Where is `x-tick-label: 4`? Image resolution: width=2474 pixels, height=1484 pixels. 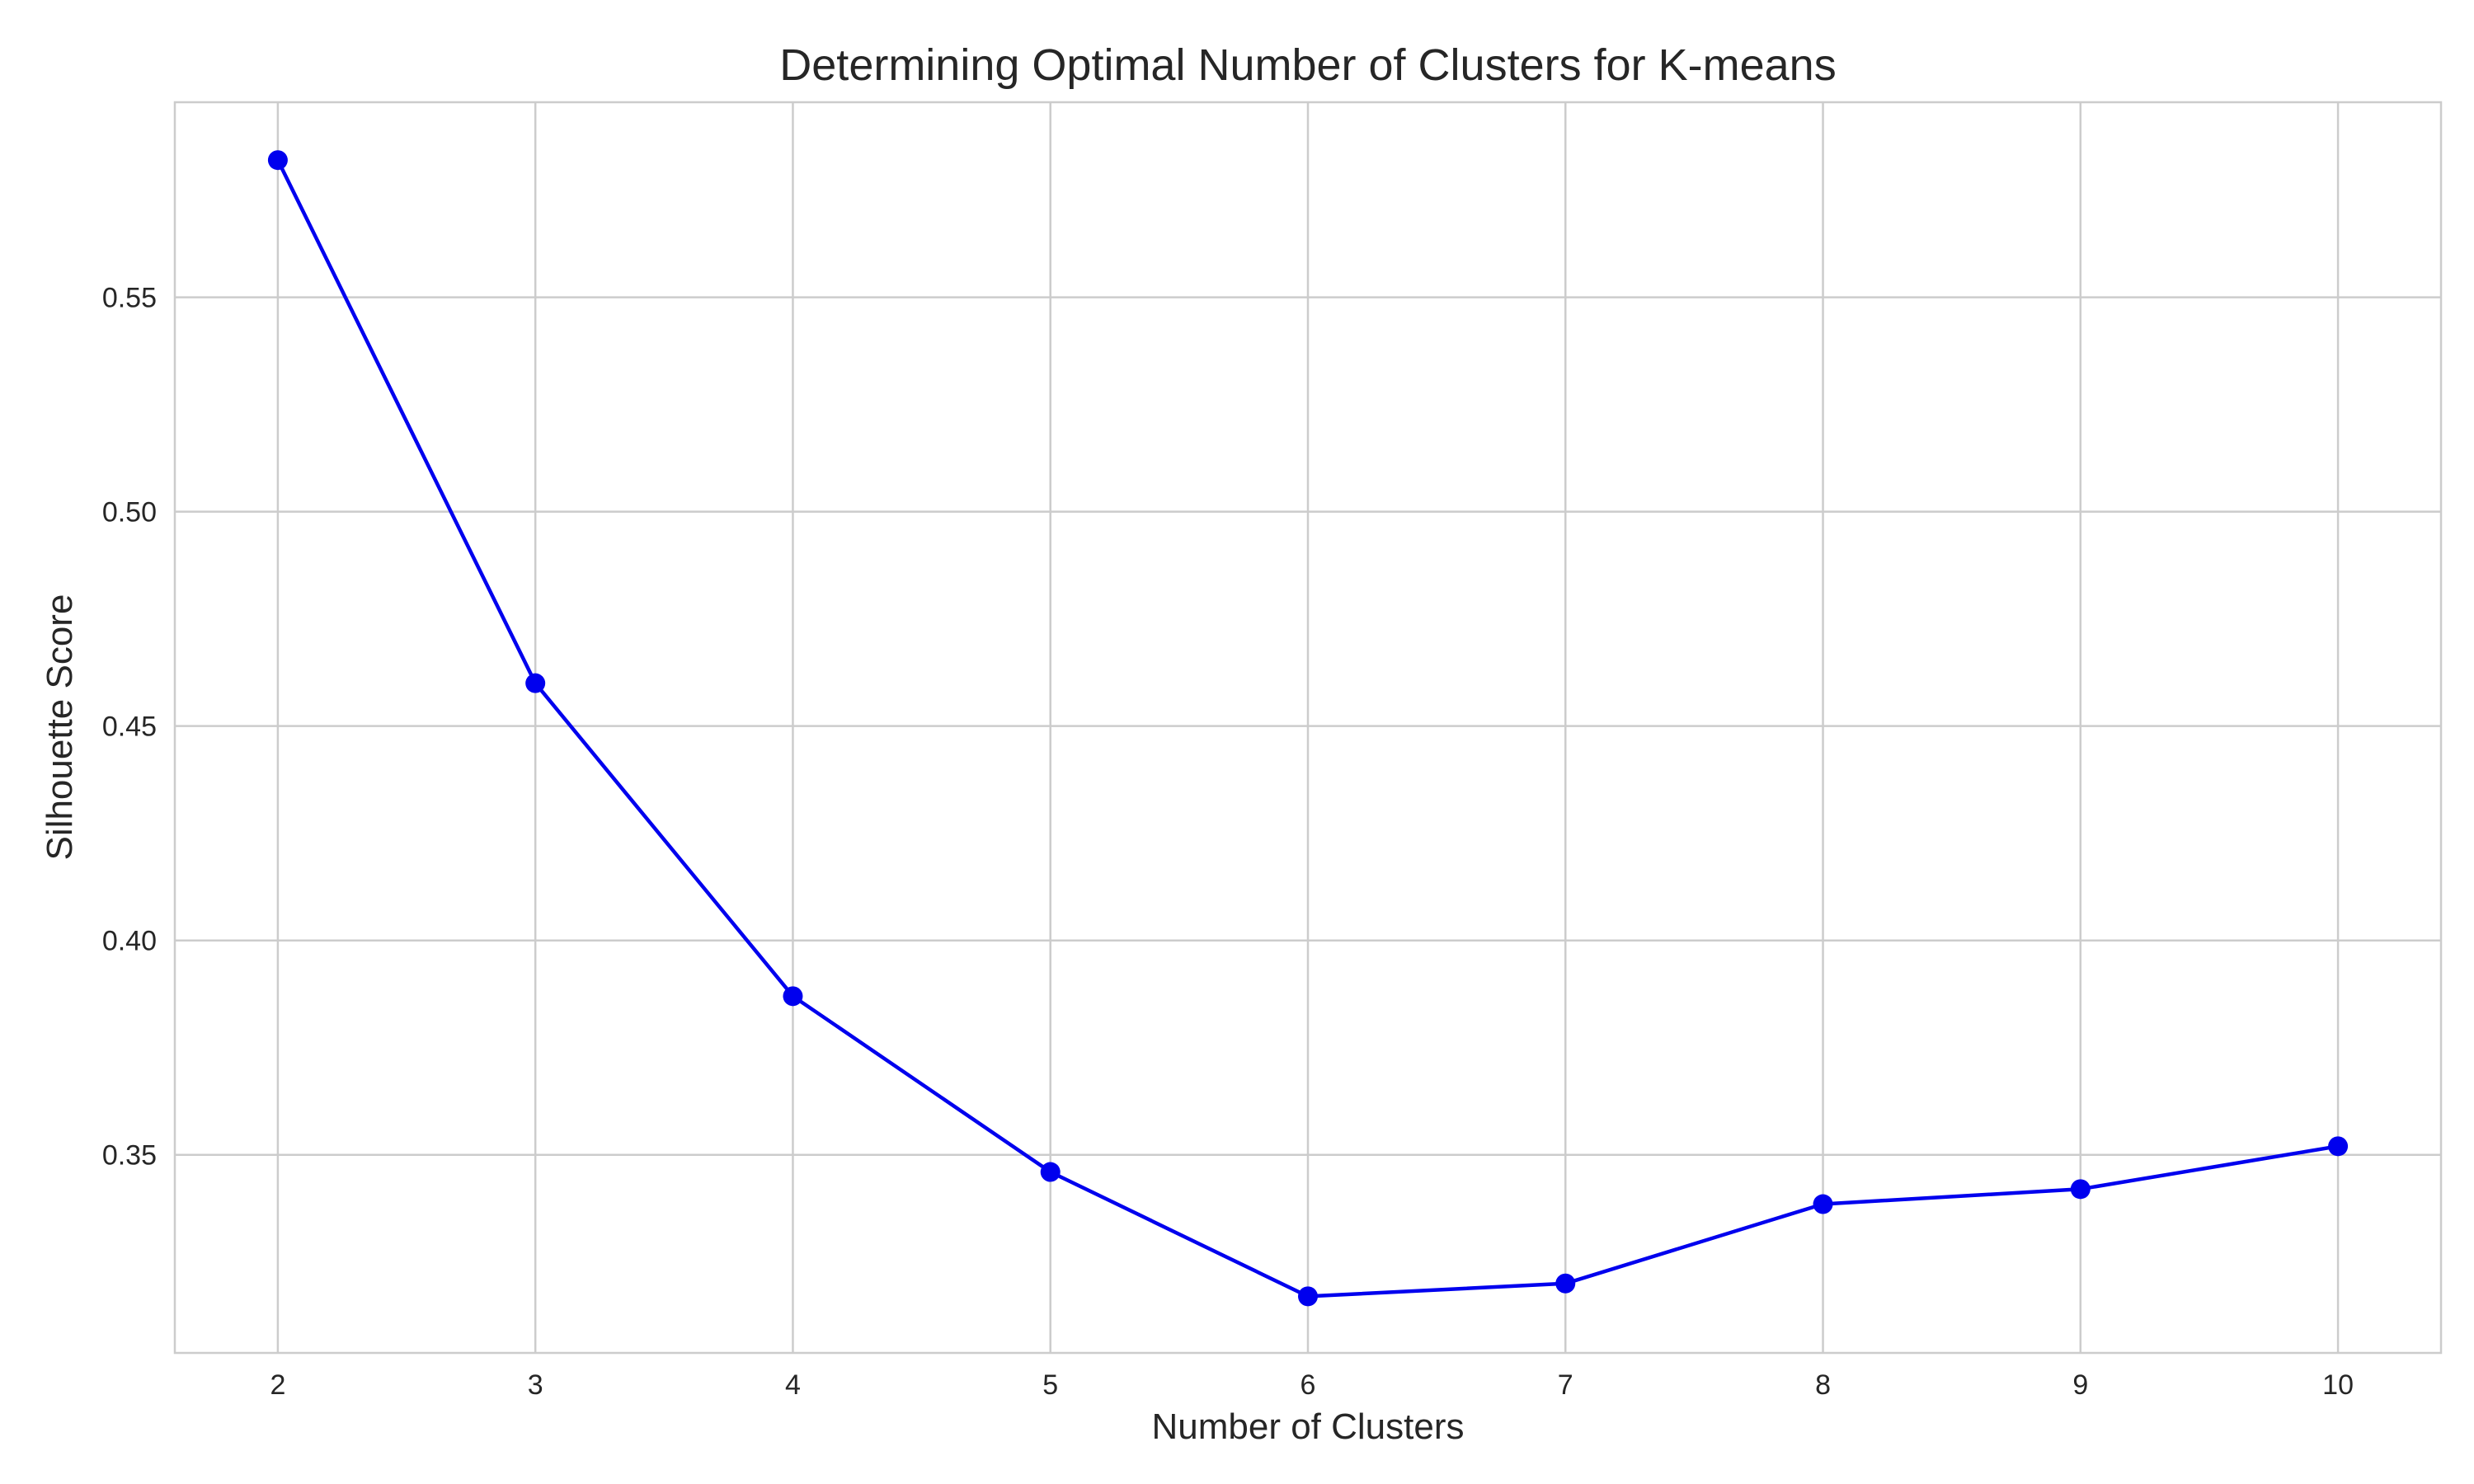 x-tick-label: 4 is located at coordinates (793, 1385).